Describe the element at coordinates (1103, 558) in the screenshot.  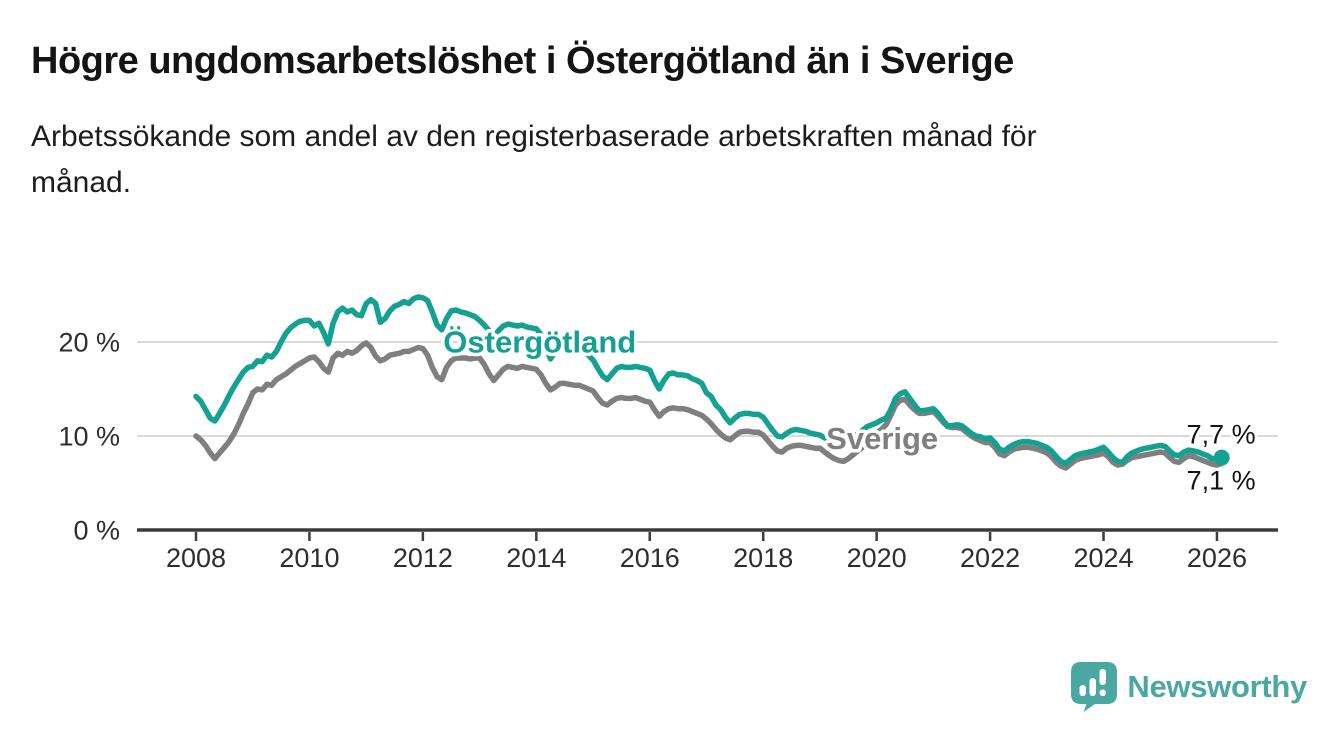
I see `x-tick-label: 2024` at that location.